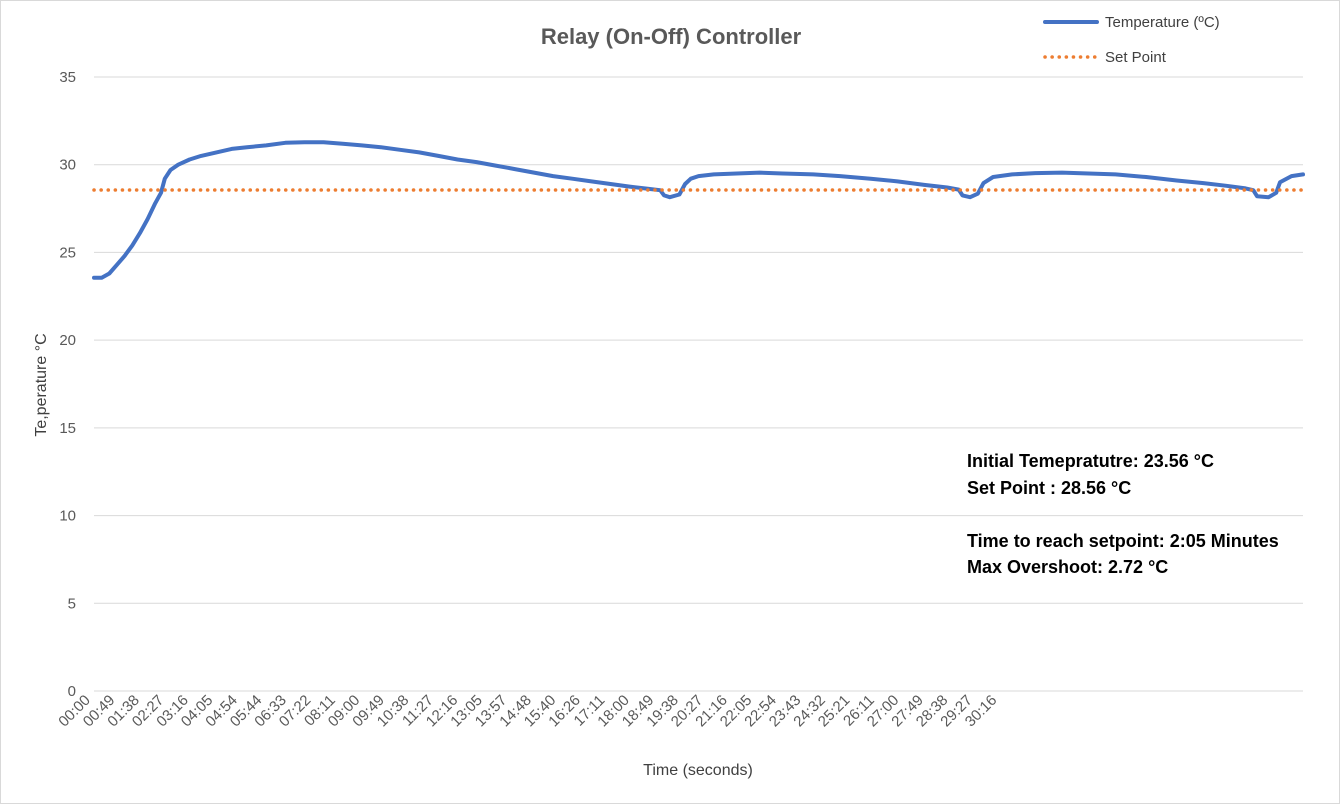 This screenshot has width=1340, height=808. Describe the element at coordinates (1162, 22) in the screenshot. I see `legend-label-temperature: Temperature (ºC)` at that location.